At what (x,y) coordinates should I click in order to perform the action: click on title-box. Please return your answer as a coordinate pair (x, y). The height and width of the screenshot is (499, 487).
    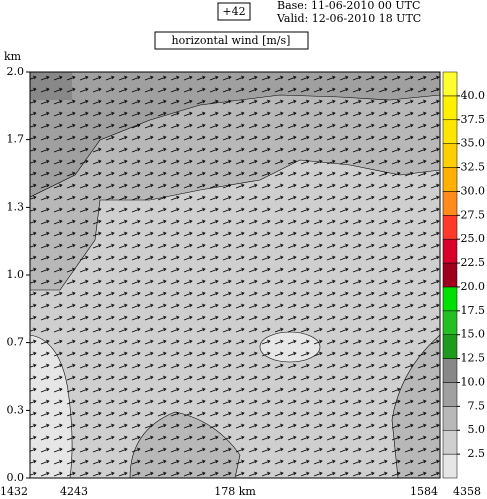
    Looking at the image, I should click on (231, 40).